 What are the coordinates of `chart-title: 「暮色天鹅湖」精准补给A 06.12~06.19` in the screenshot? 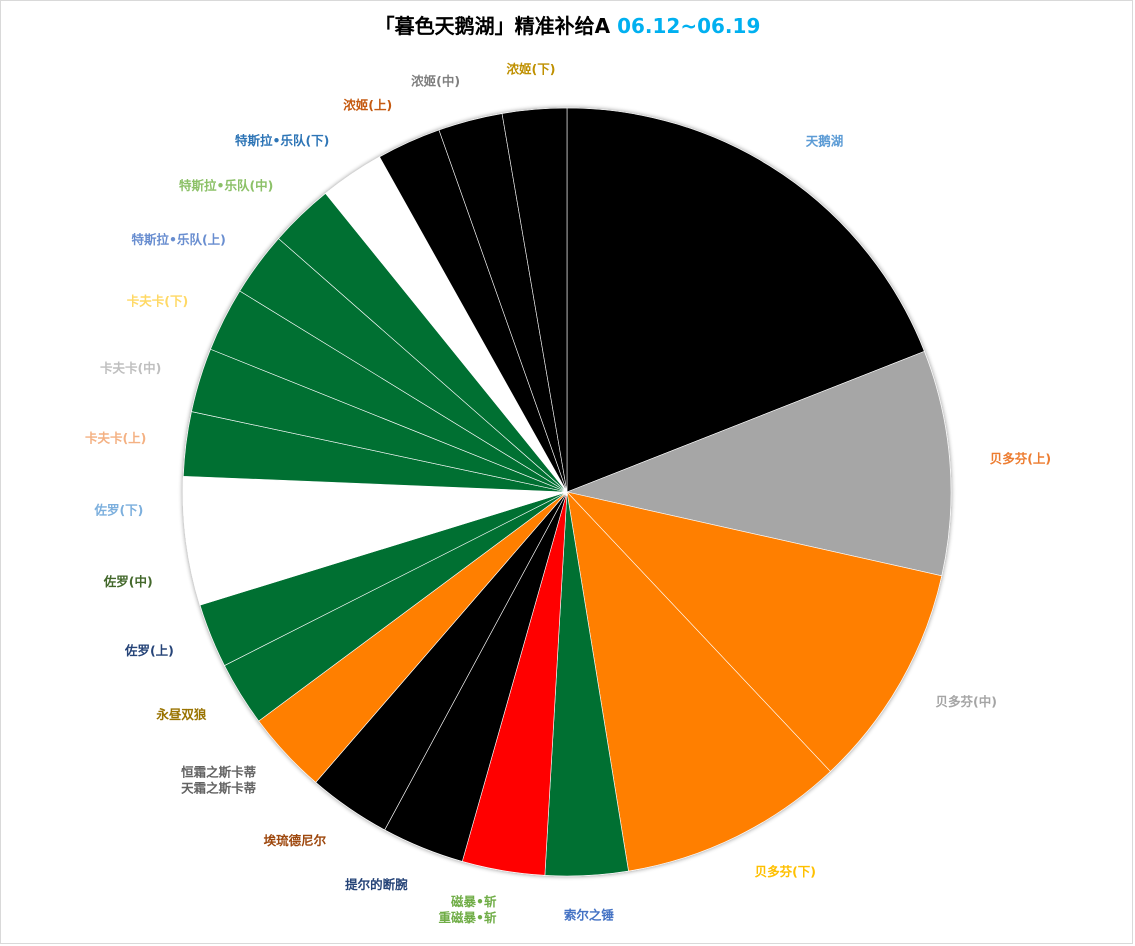 It's located at (567, 24).